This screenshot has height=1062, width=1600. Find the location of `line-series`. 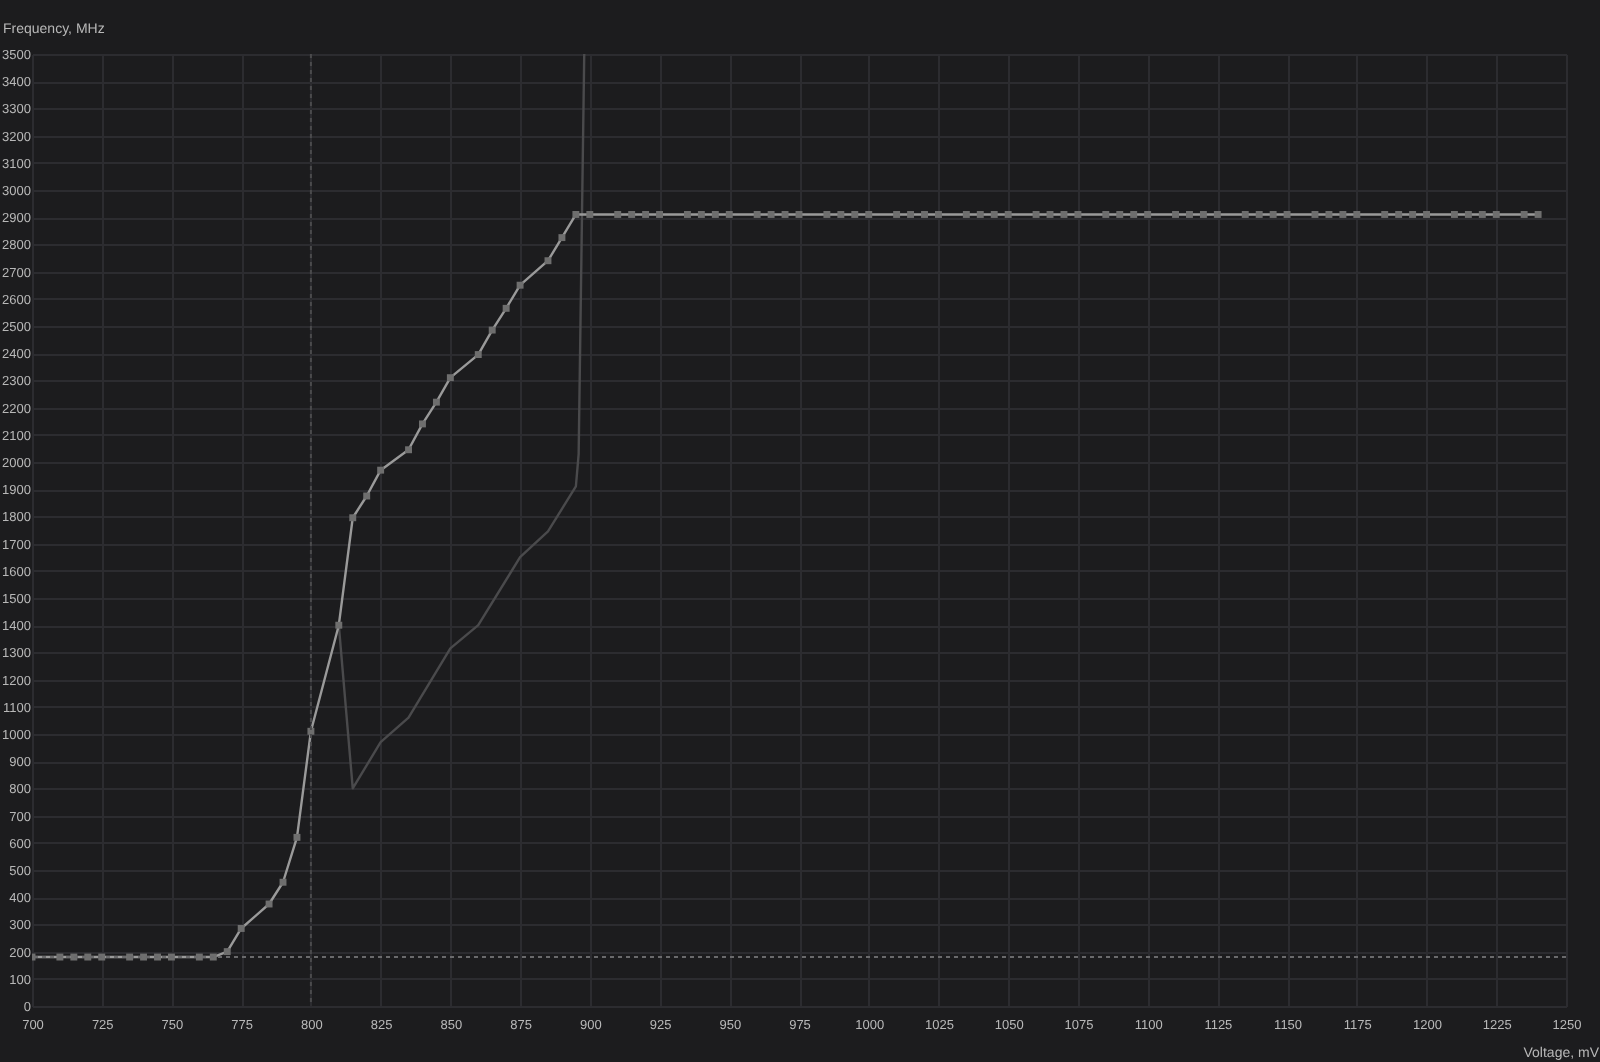

line-series is located at coordinates (460, 422).